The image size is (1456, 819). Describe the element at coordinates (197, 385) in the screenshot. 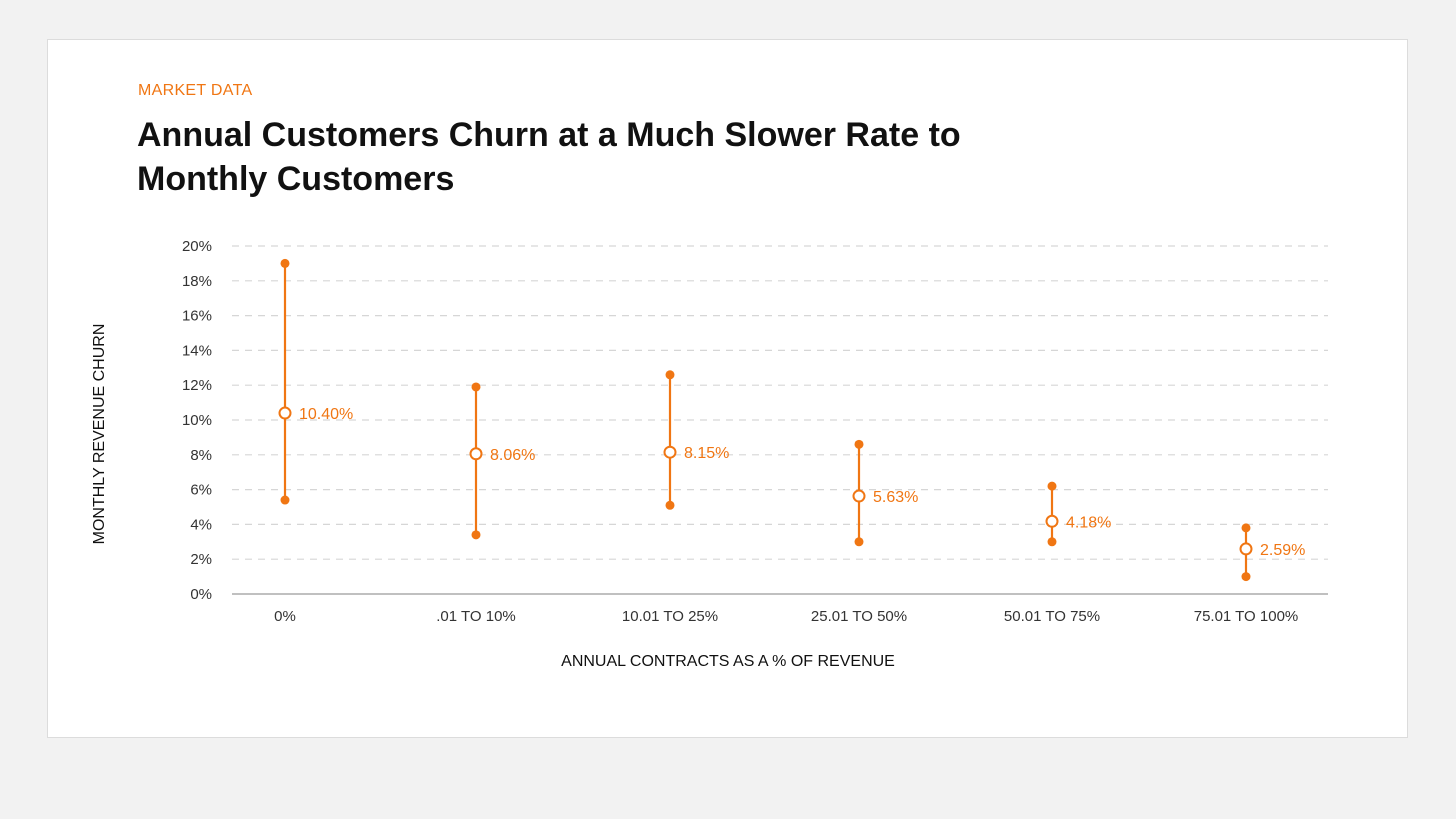

I see `y-tick-label: 12%` at that location.